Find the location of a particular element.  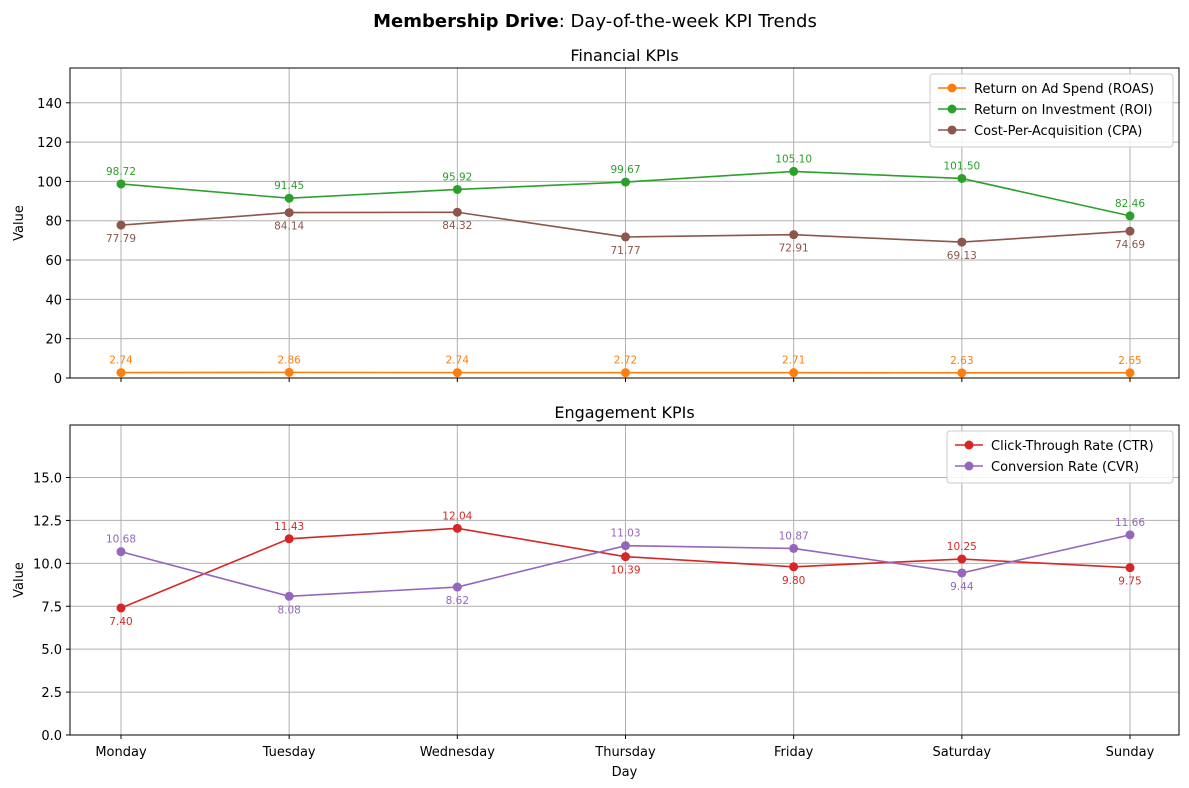

y-tick-label: 12.5 is located at coordinates (47, 521).